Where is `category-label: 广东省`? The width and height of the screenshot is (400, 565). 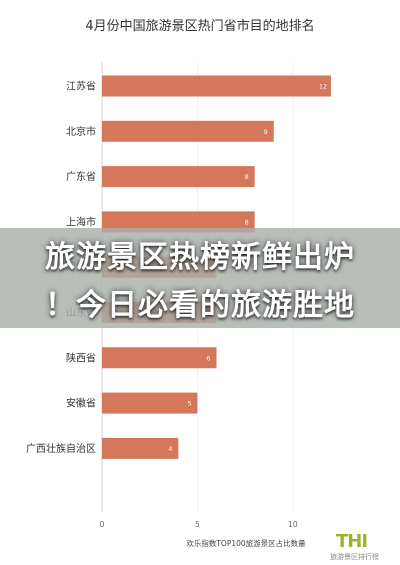 category-label: 广东省 is located at coordinates (81, 176).